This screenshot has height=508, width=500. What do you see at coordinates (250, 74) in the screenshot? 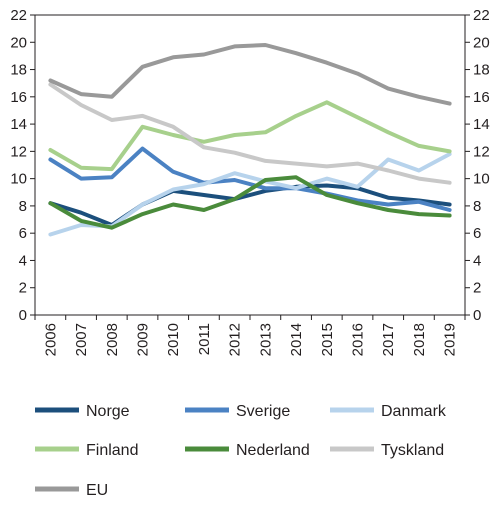
I see `series-line-eu` at bounding box center [250, 74].